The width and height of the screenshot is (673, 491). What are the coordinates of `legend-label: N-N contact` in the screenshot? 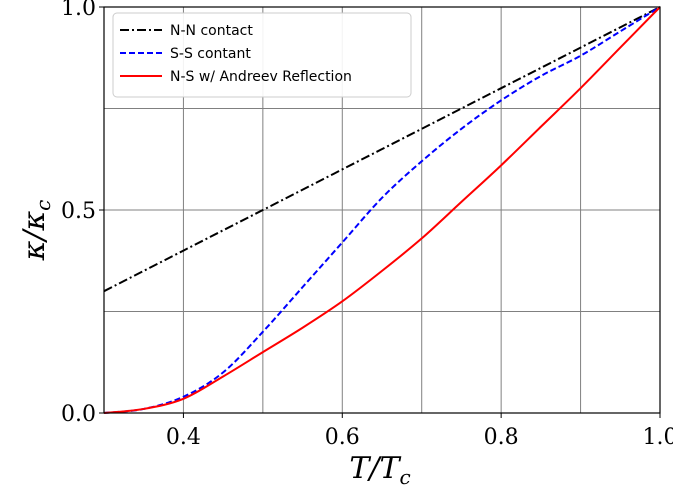 It's located at (211, 31).